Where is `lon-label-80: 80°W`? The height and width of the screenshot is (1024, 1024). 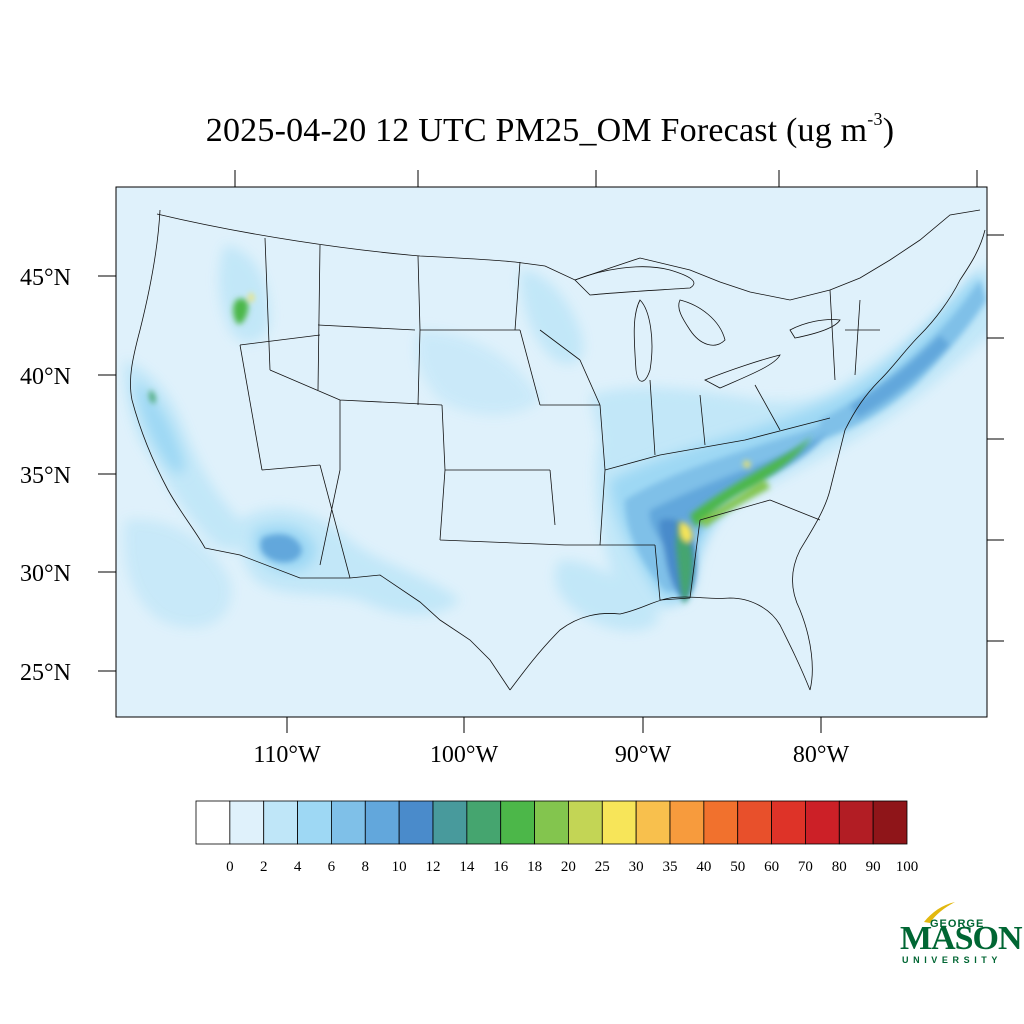
lon-label-80: 80°W is located at coordinates (821, 755).